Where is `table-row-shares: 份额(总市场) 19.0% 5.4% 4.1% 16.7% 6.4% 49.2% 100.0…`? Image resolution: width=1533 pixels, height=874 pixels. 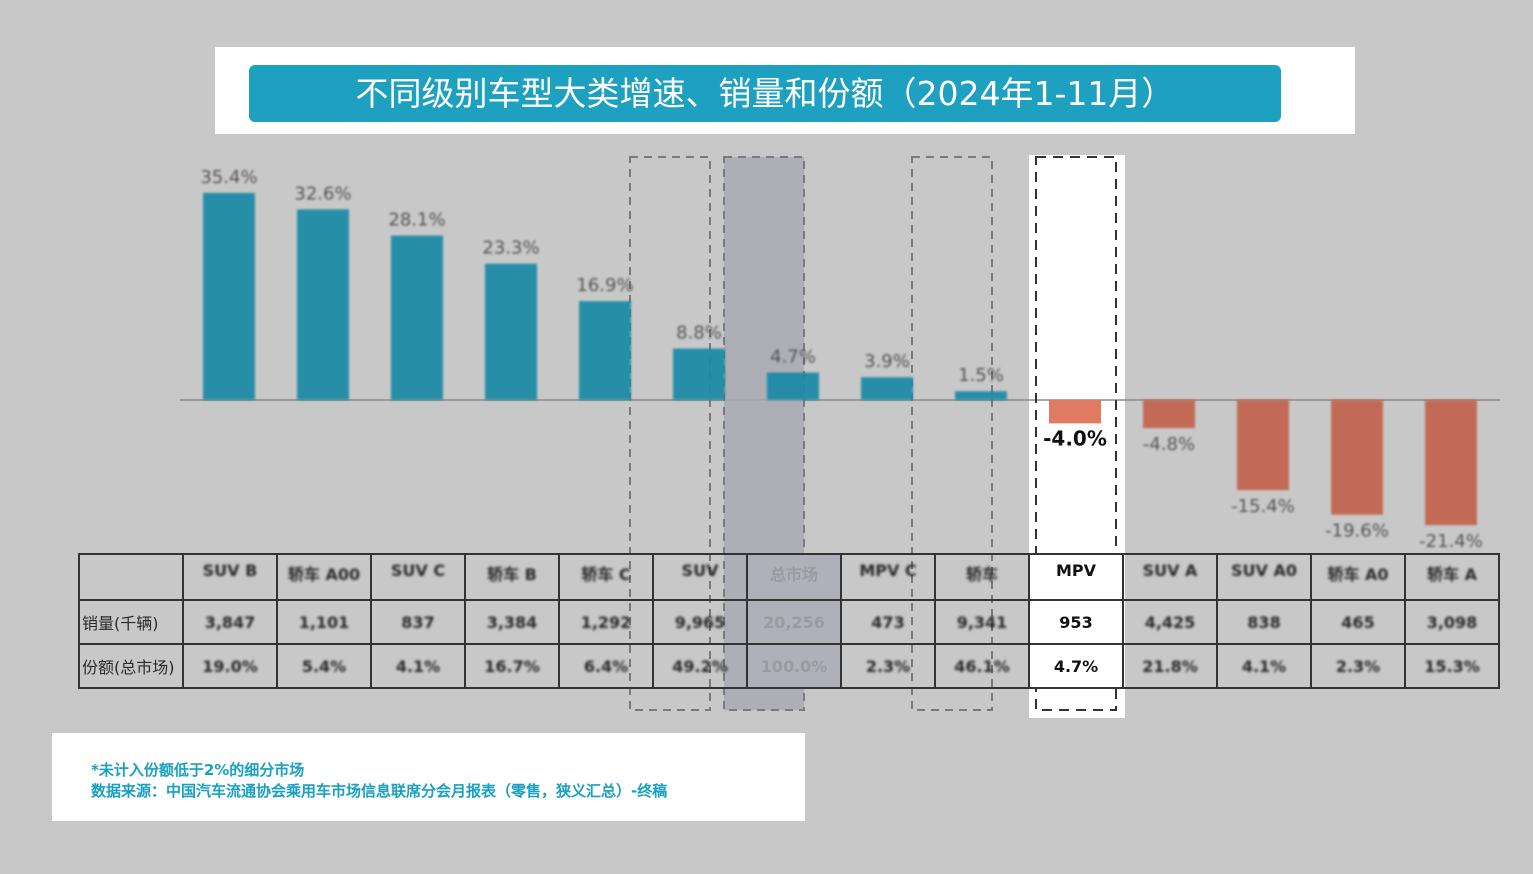 table-row-shares: 份额(总市场) 19.0% 5.4% 4.1% 16.7% 6.4% 49.2% 100.0… is located at coordinates (789, 666).